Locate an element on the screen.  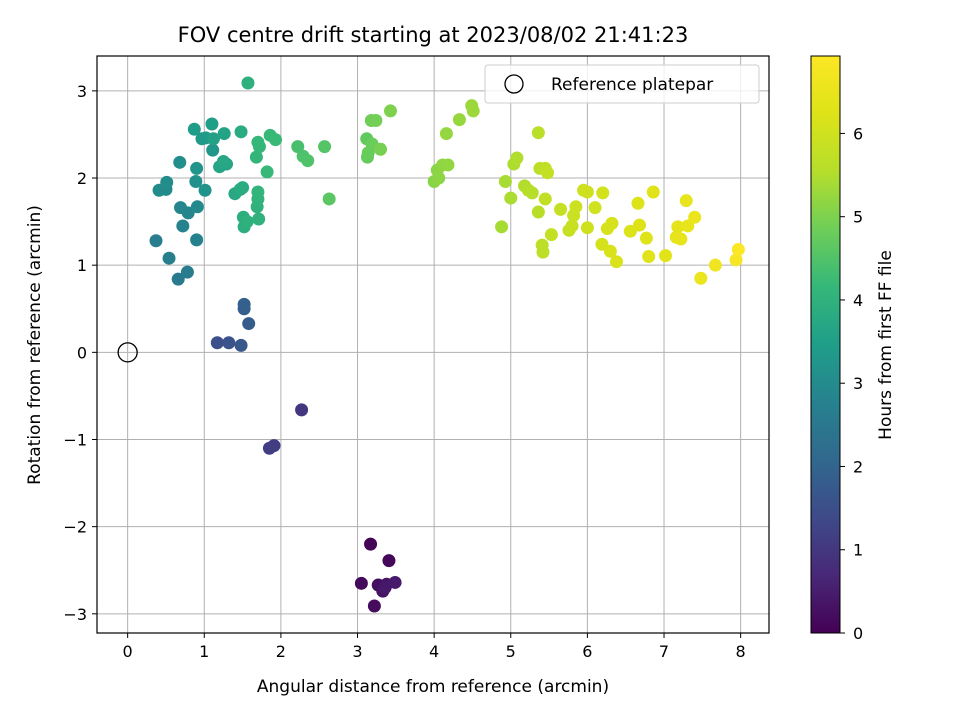
legend-box is located at coordinates (622, 84).